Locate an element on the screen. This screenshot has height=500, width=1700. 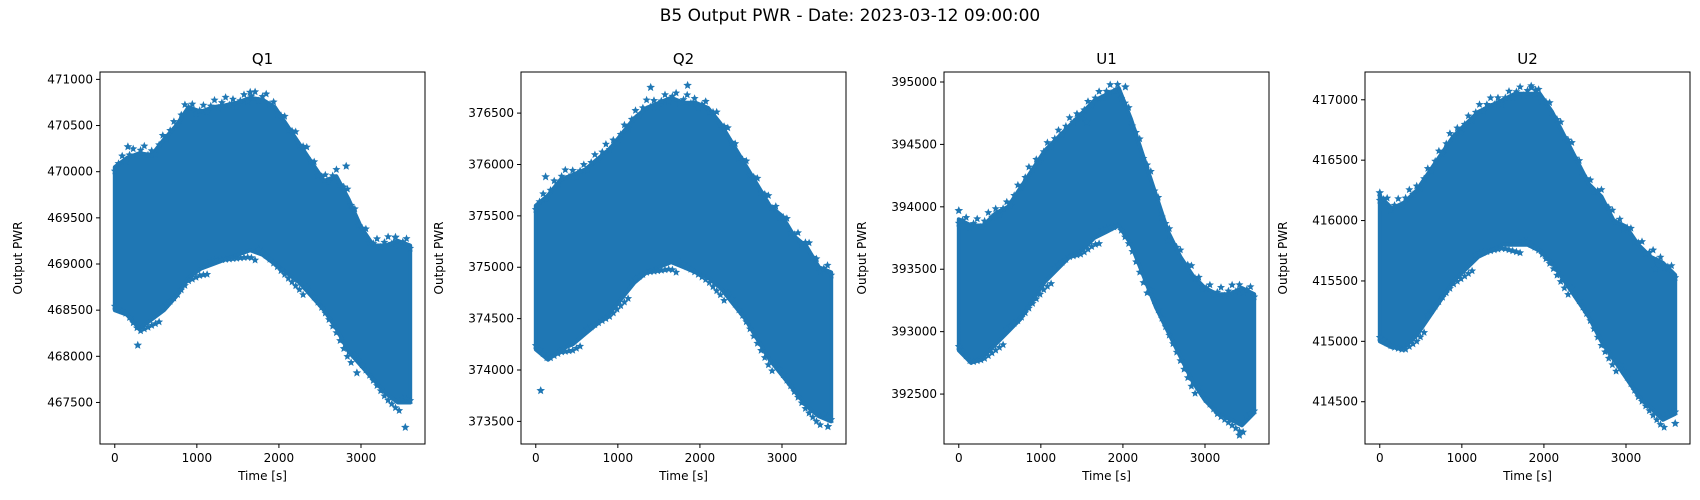
x-tick-label: 0 is located at coordinates (959, 458).